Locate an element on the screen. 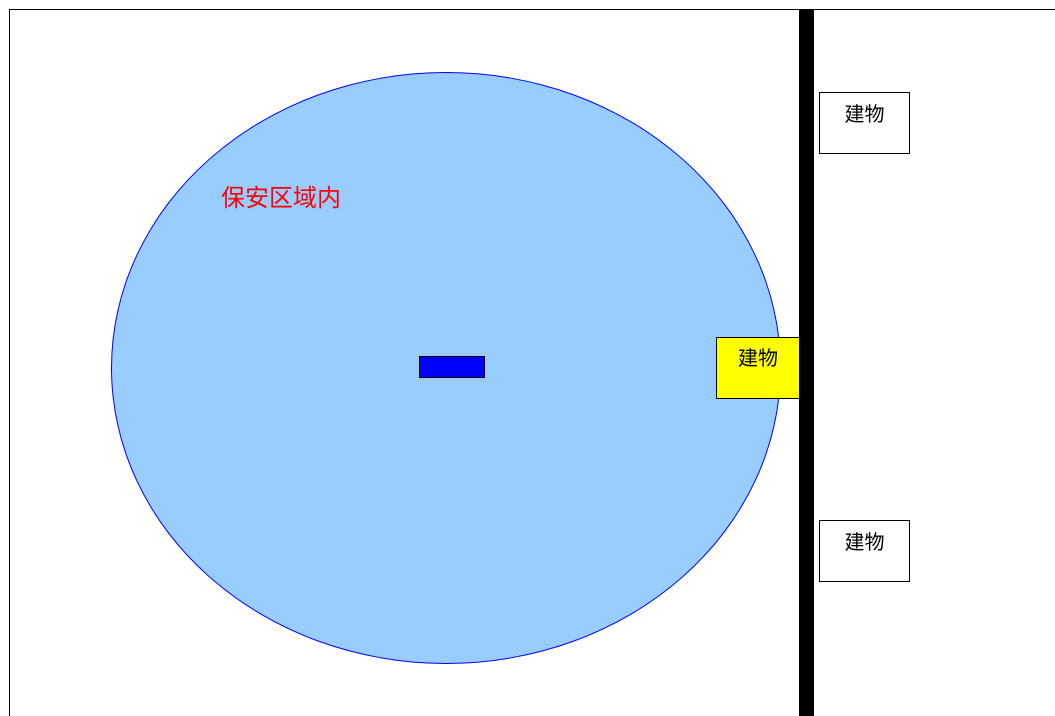 The width and height of the screenshot is (1055, 716). building-bottom: 建物 is located at coordinates (864, 551).